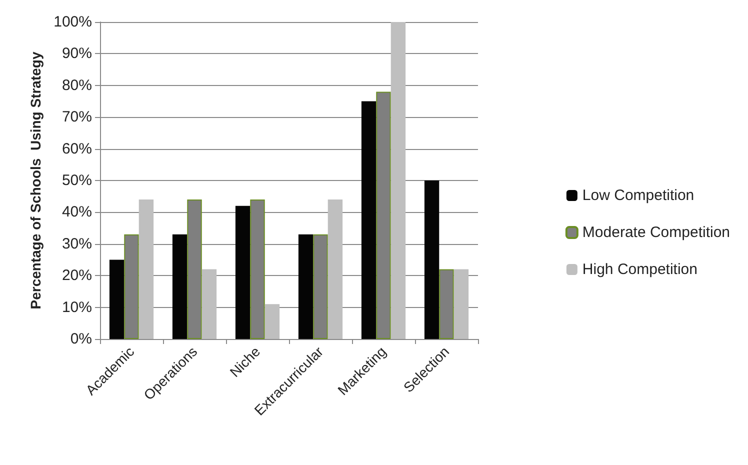 This screenshot has height=465, width=748. What do you see at coordinates (656, 232) in the screenshot?
I see `legend-label: Moderate Competition` at bounding box center [656, 232].